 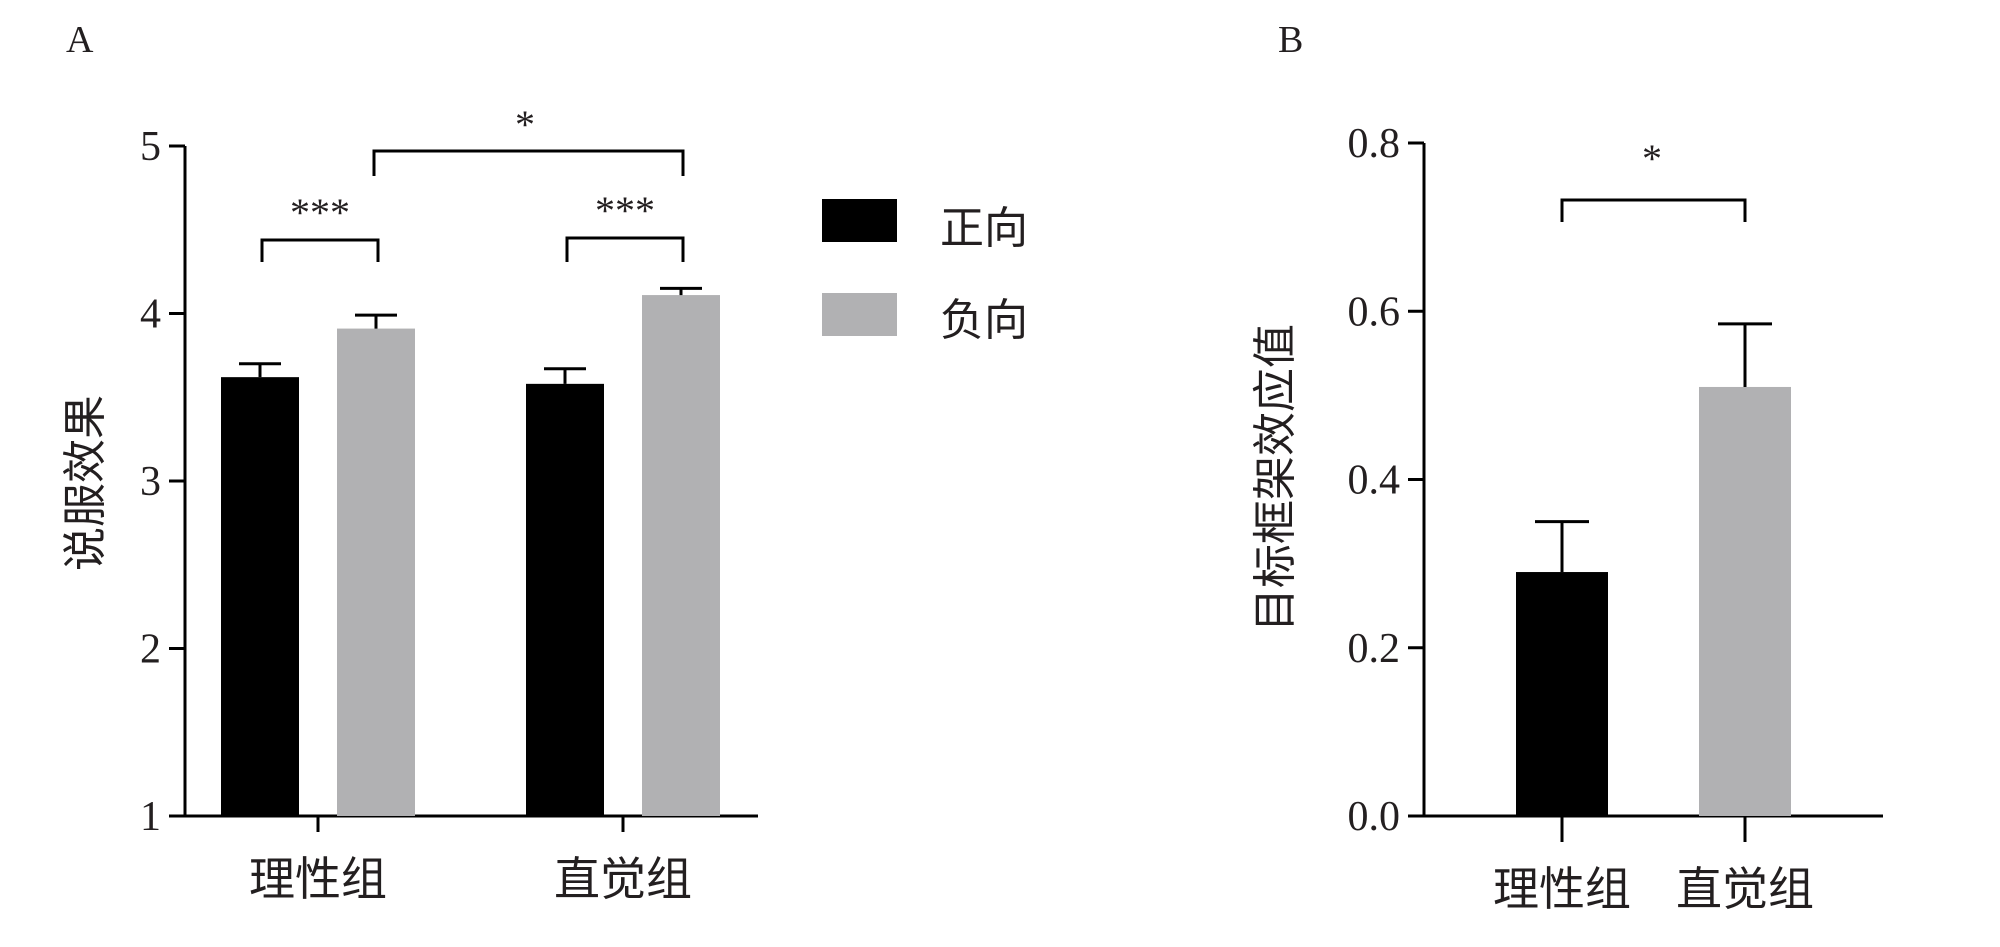 What do you see at coordinates (1374, 481) in the screenshot?
I see `panel-b-y-tick-label: 0.4` at bounding box center [1374, 481].